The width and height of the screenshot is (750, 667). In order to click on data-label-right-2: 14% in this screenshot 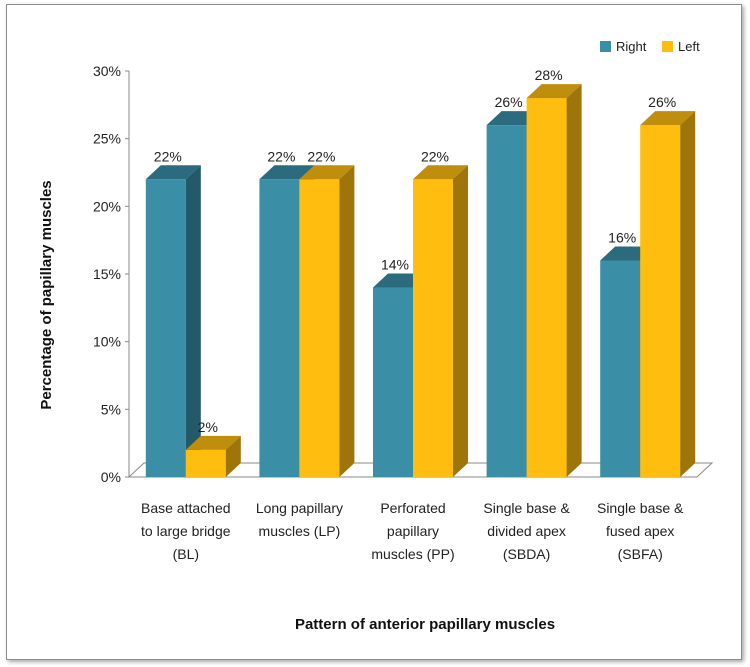, I will do `click(395, 265)`.